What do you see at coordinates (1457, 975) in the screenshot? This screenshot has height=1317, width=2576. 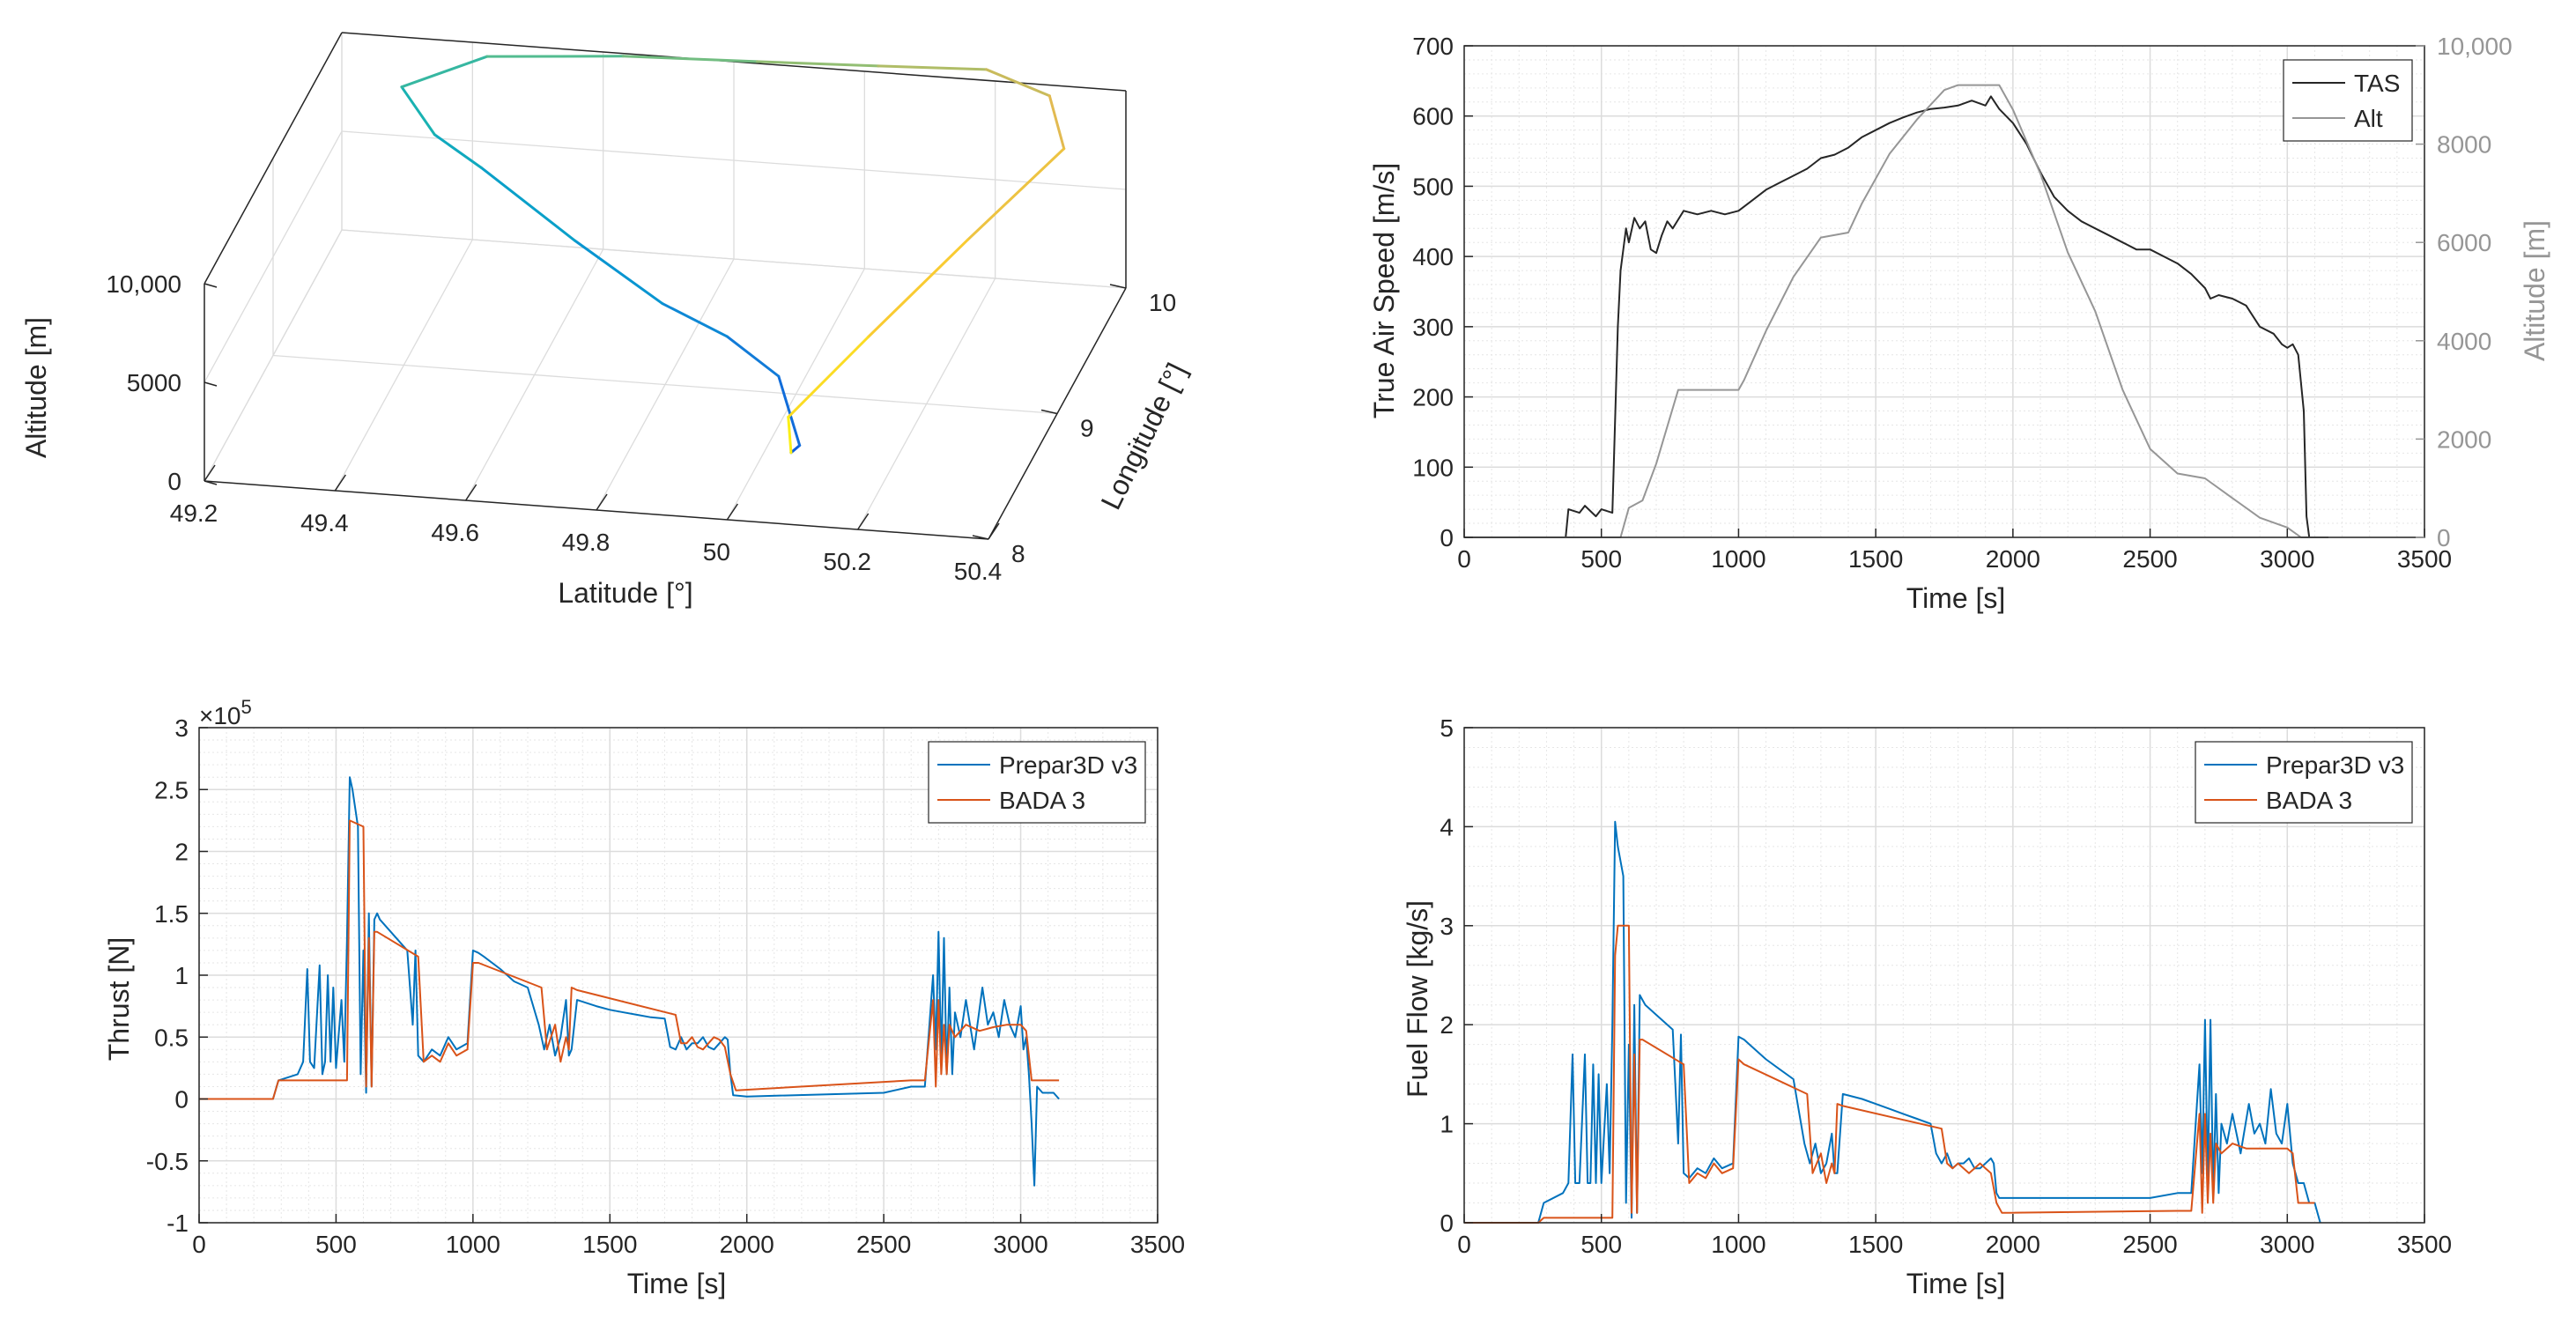 I see `y-ticks: 0 1 2 3 4 5` at bounding box center [1457, 975].